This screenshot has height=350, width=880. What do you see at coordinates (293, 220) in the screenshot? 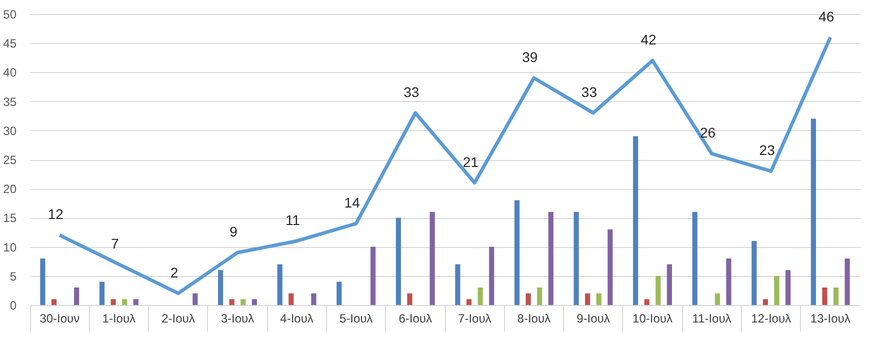
I see `data-label: 11` at bounding box center [293, 220].